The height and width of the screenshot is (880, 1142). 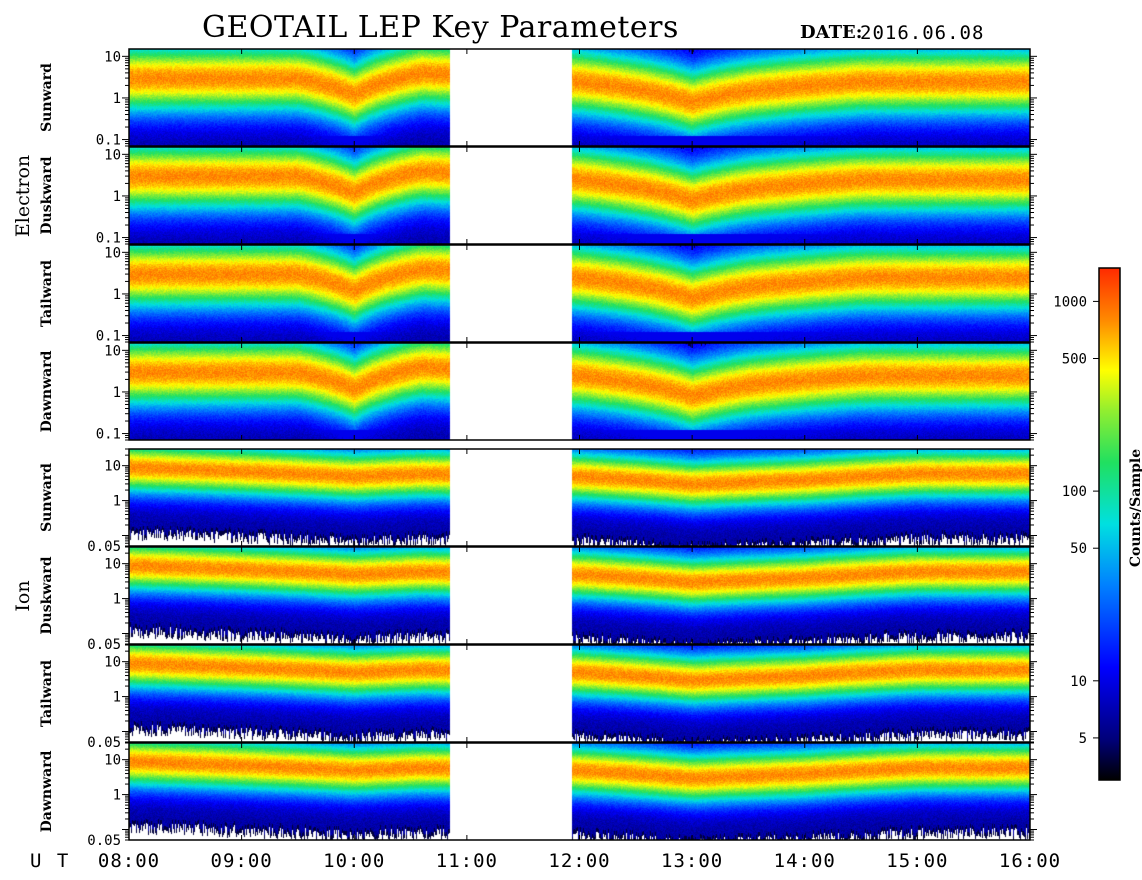 I want to click on colorbar-tick-label: 5, so click(x=1083, y=739).